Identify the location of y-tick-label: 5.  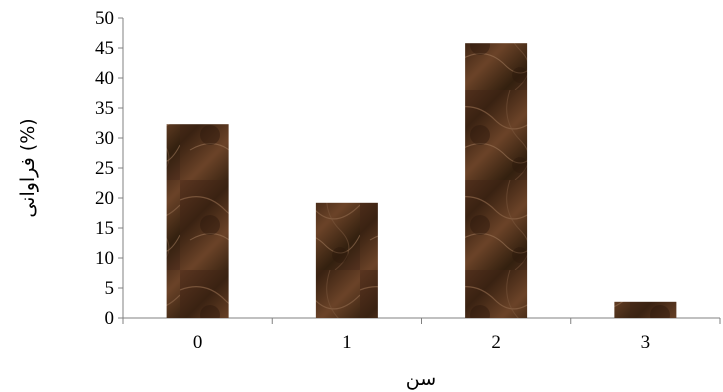
(110, 288).